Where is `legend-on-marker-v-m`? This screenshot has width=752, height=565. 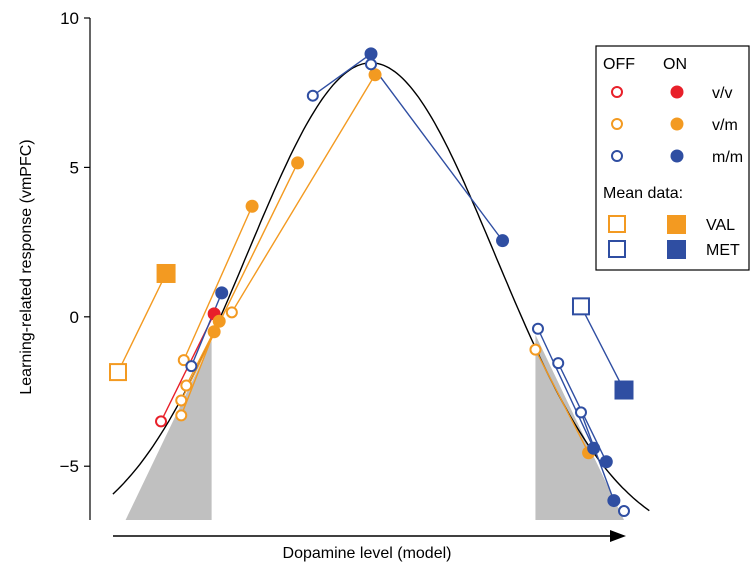 legend-on-marker-v-m is located at coordinates (677, 124).